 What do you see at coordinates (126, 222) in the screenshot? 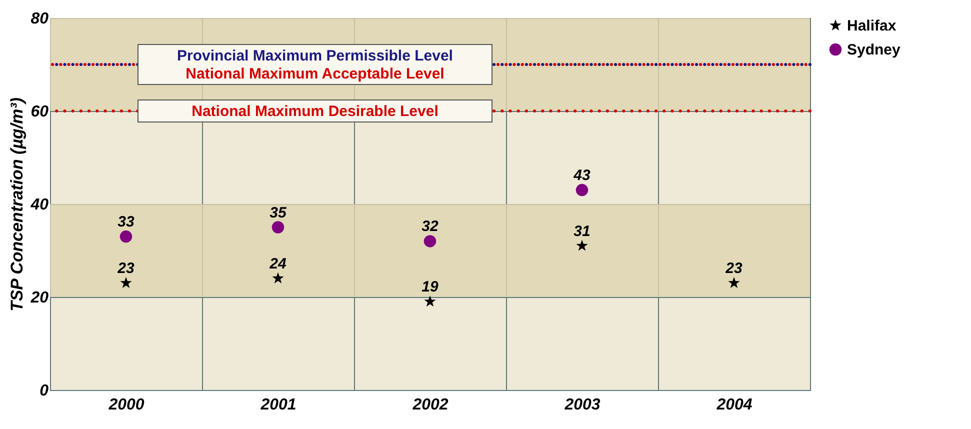
I see `data-label: 33` at bounding box center [126, 222].